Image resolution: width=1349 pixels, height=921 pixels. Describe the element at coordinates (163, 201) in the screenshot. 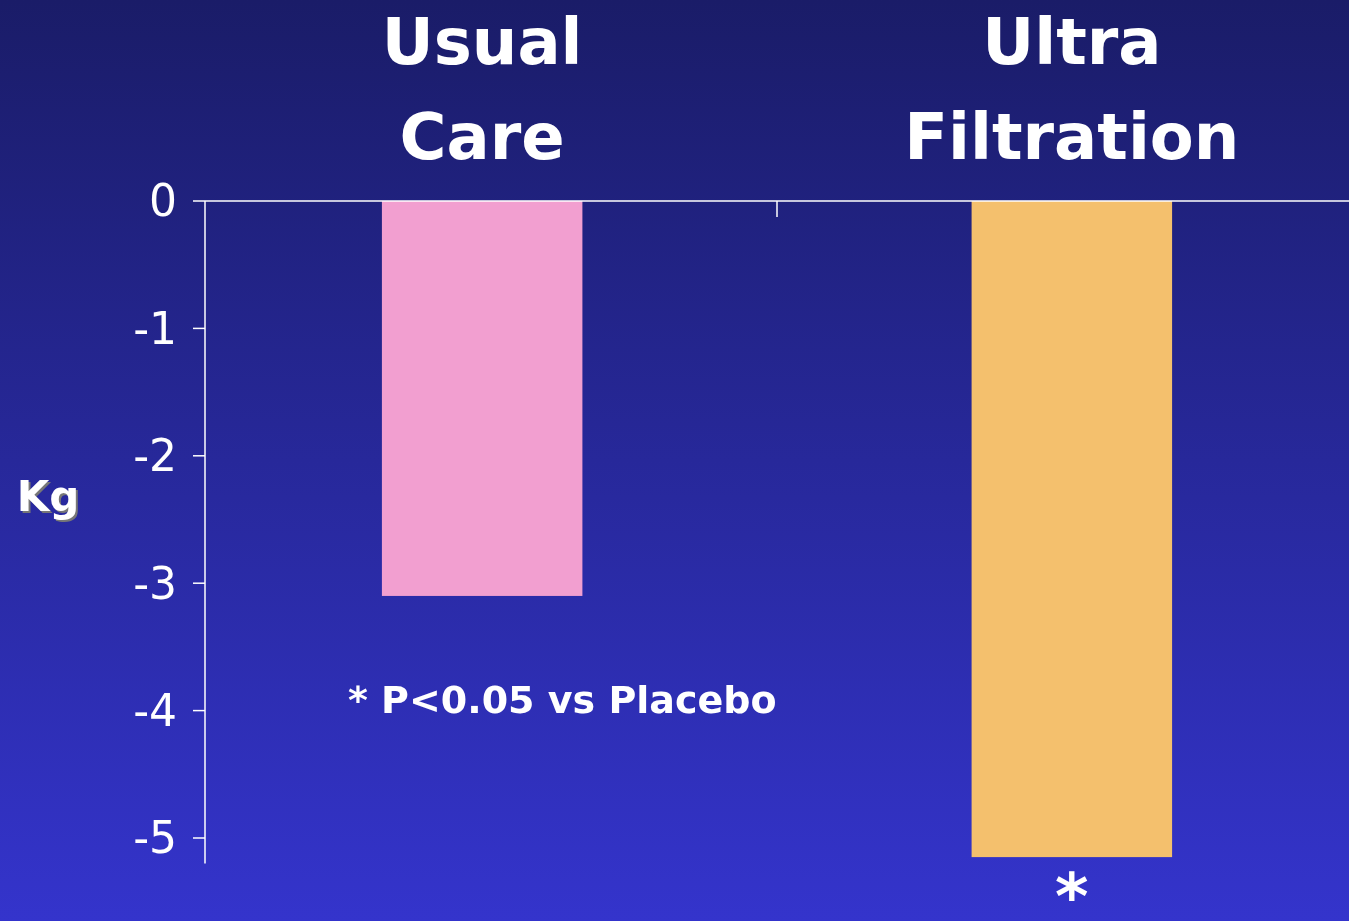

I see `y-tick-label: 0` at that location.